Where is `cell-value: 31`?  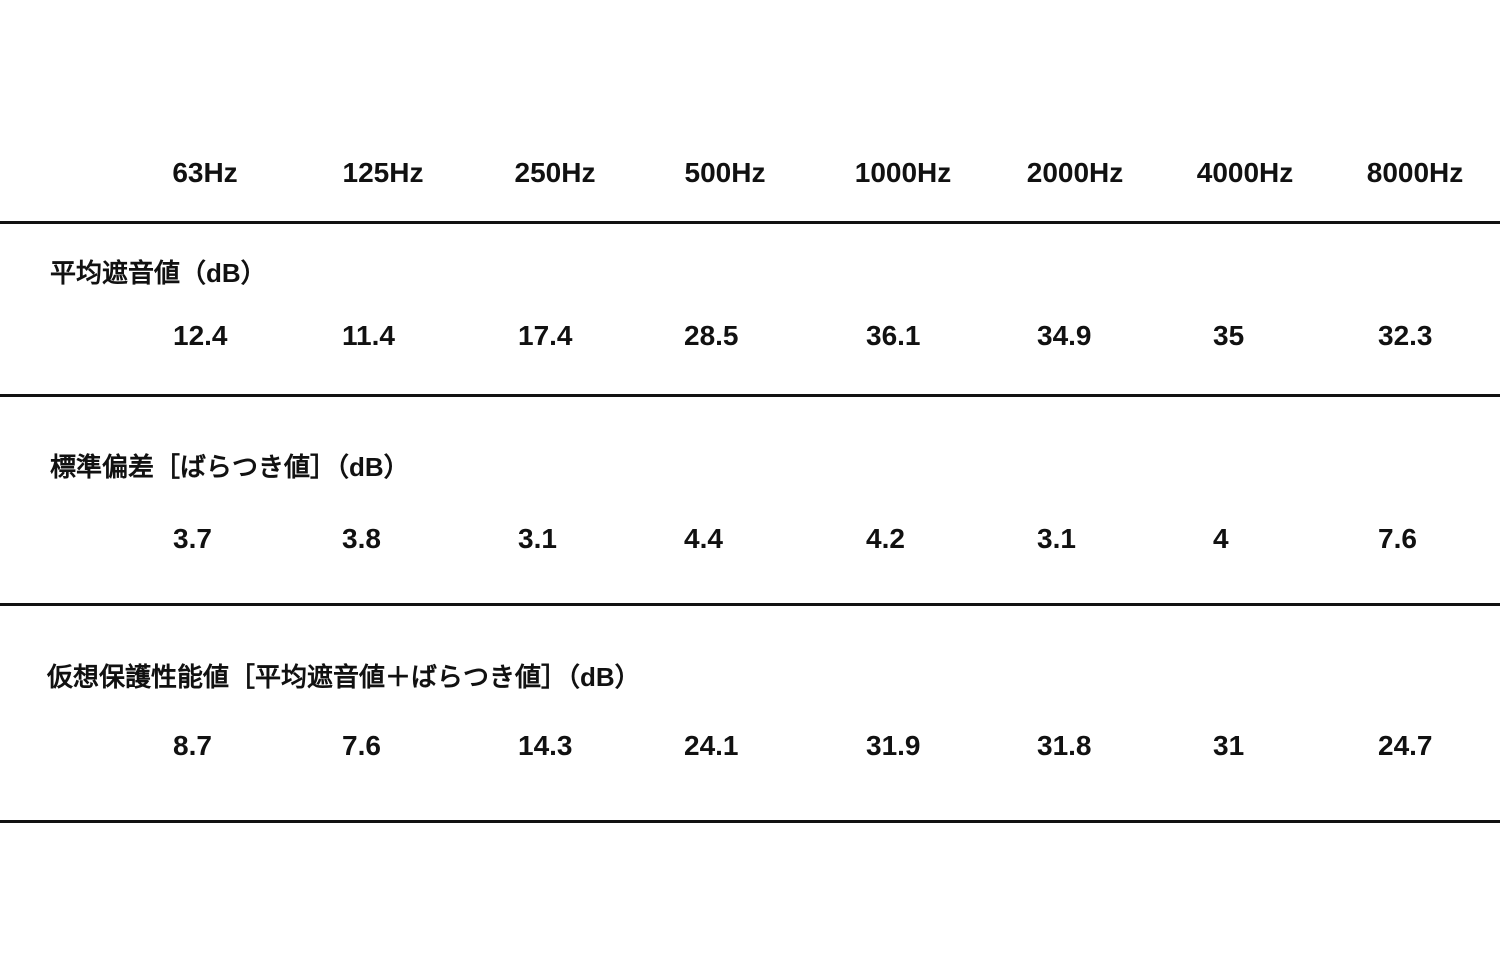
cell-value: 31 is located at coordinates (1229, 745).